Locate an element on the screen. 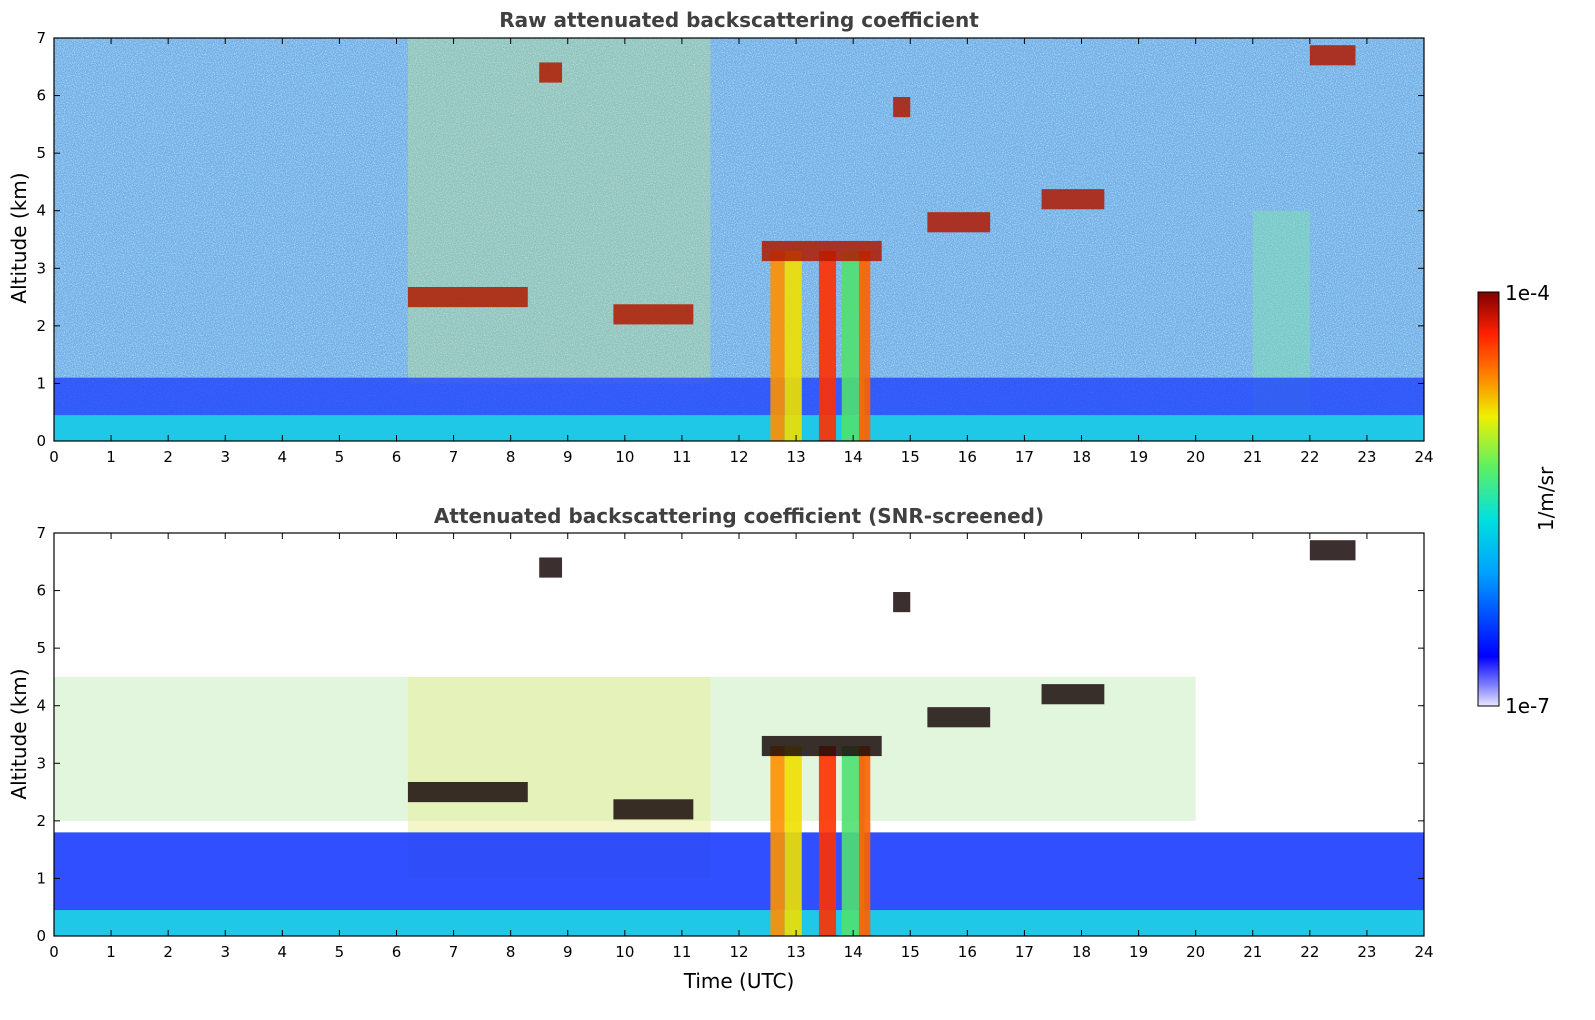 The height and width of the screenshot is (1020, 1595). x-tick-label: 21 is located at coordinates (1252, 457).